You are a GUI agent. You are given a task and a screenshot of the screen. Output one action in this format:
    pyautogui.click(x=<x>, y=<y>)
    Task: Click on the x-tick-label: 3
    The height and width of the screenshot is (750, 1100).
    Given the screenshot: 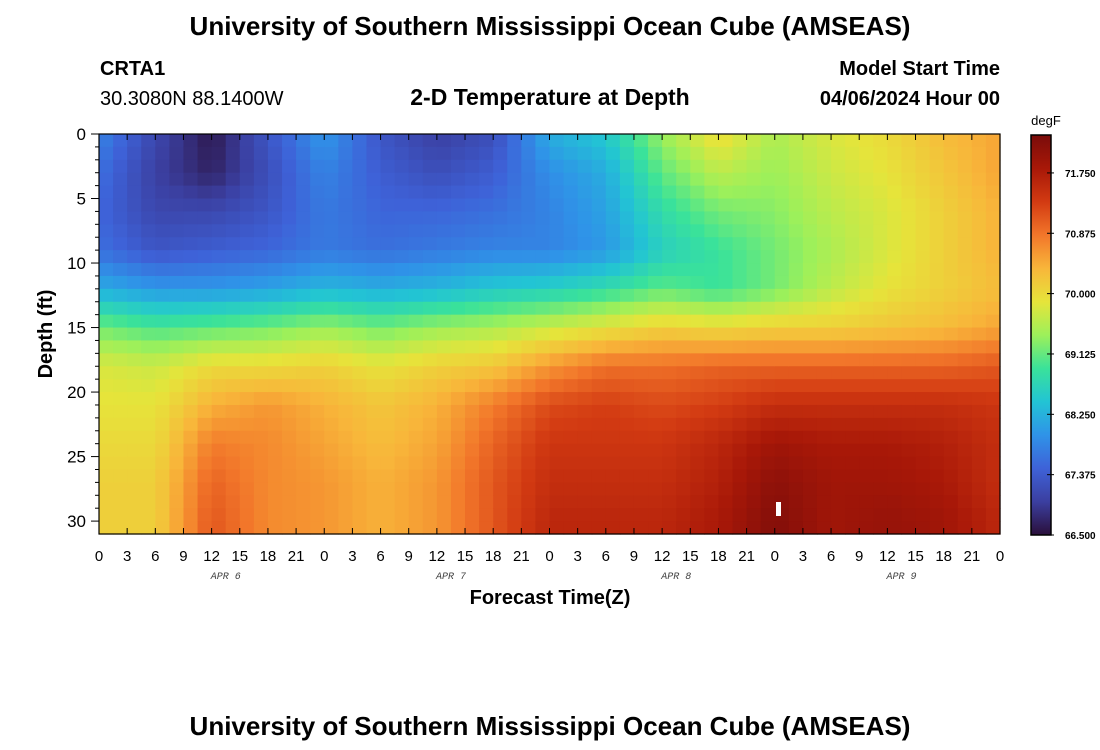 What is the action you would take?
    pyautogui.click(x=127, y=556)
    